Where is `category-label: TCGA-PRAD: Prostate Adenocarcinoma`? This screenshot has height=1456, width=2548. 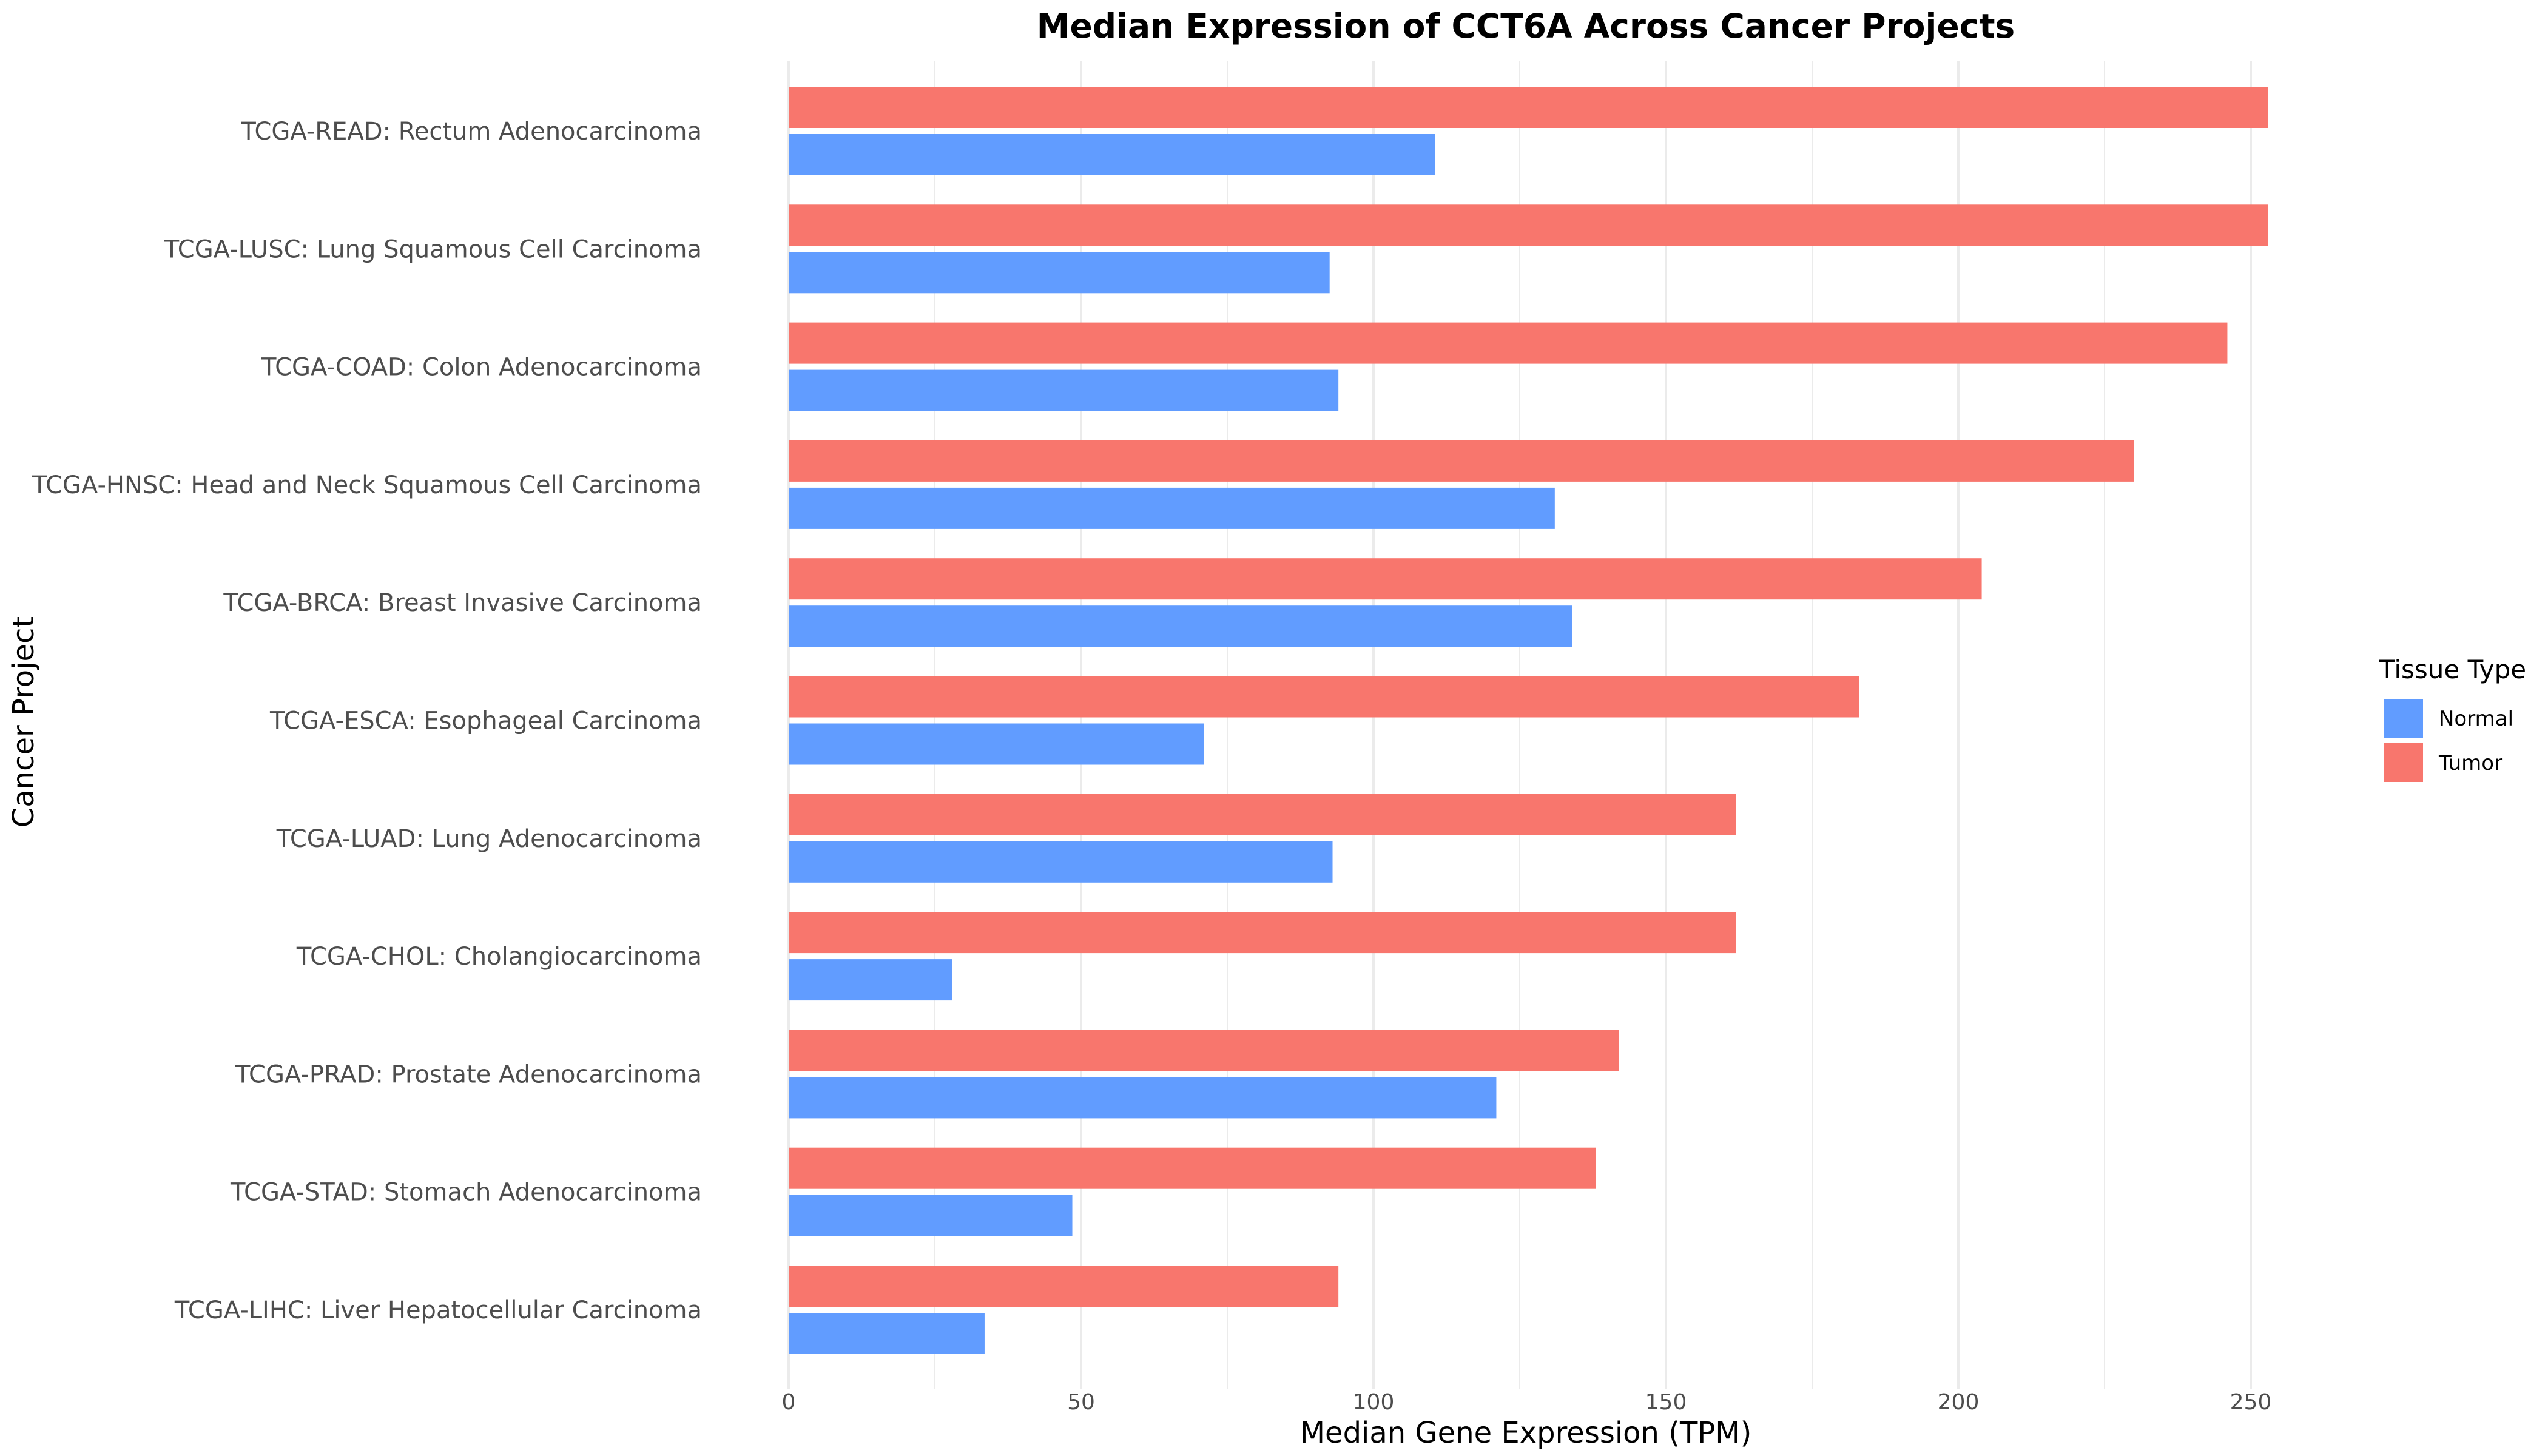 category-label: TCGA-PRAD: Prostate Adenocarcinoma is located at coordinates (468, 1074).